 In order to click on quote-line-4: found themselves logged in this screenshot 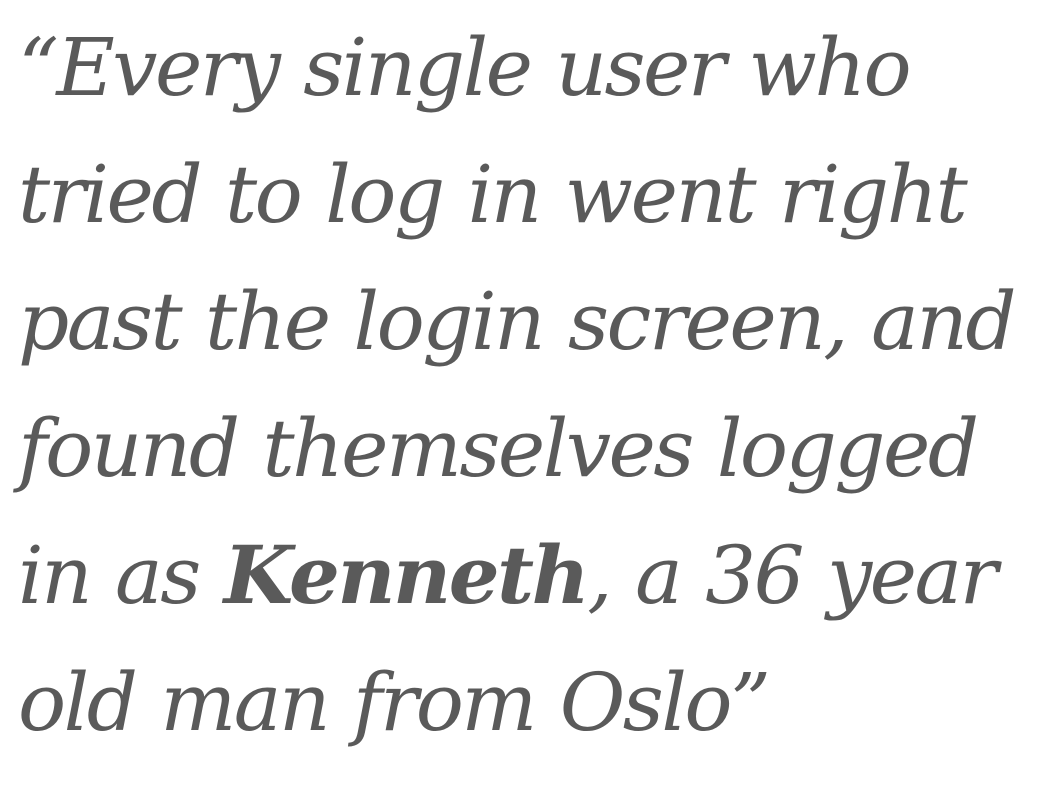, I will do `click(498, 448)`.